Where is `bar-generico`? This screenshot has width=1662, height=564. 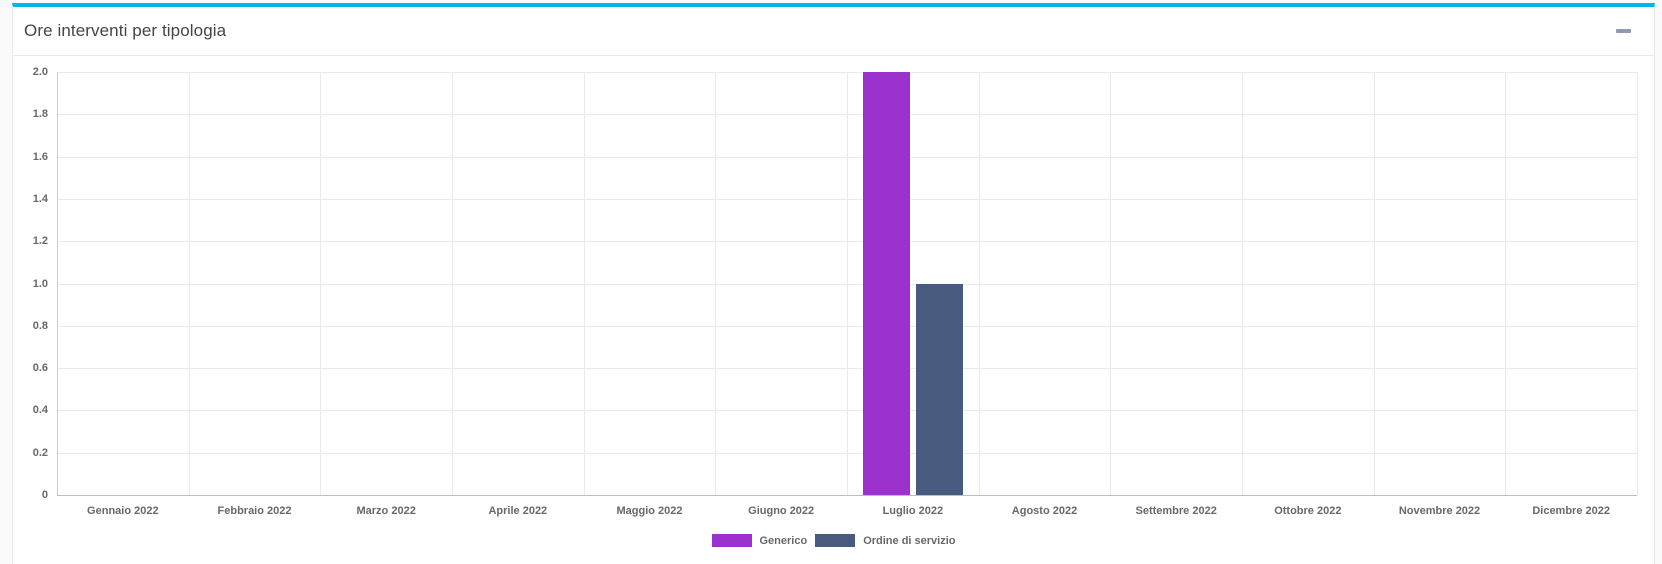 bar-generico is located at coordinates (886, 283).